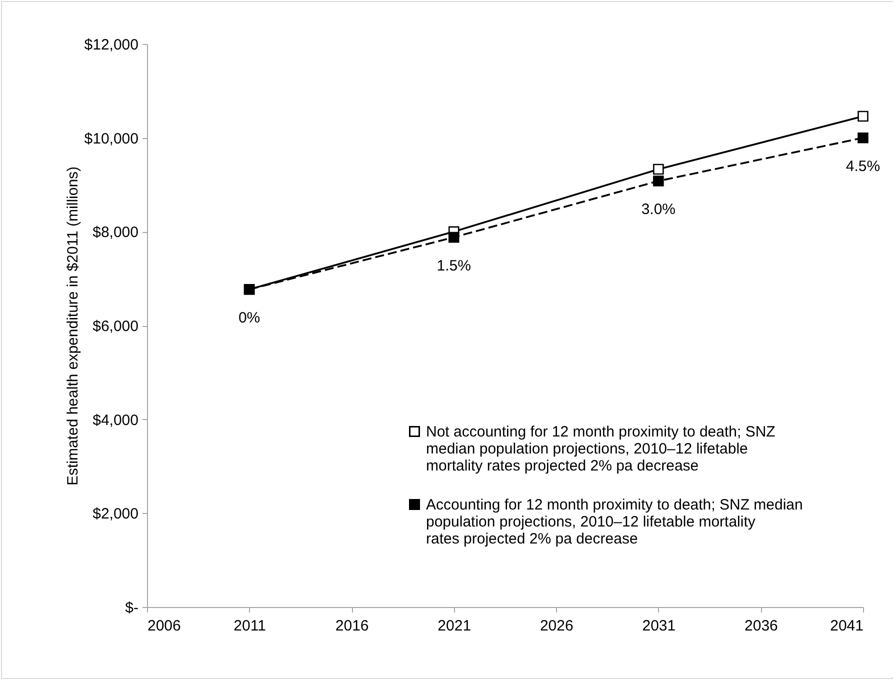  What do you see at coordinates (614, 522) in the screenshot?
I see `legend-label: Accounting for 12 month proximity to death; SNZ median population projections, 2010–12 lifetable mortality rates projected 2% pa decrease` at bounding box center [614, 522].